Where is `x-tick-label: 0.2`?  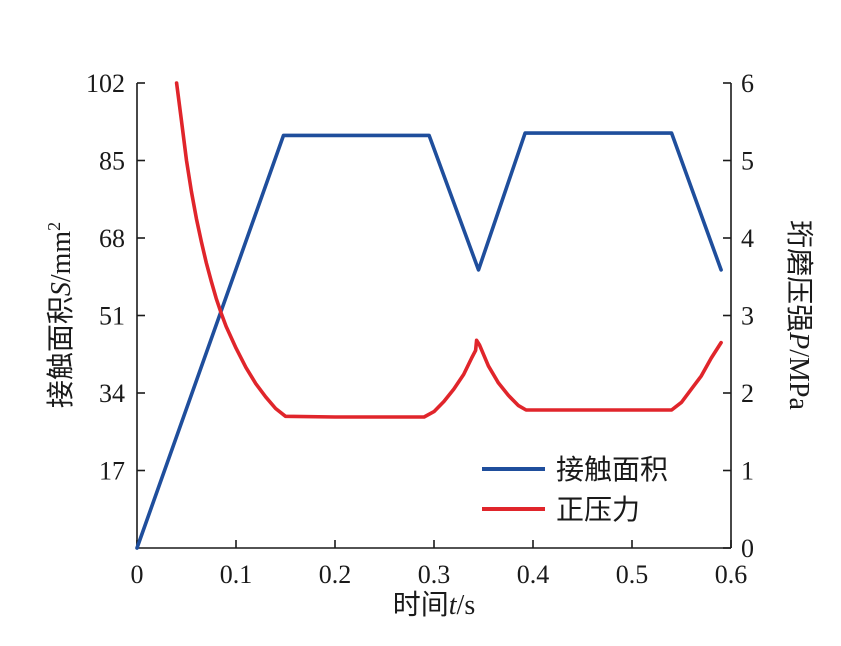
x-tick-label: 0.2 is located at coordinates (335, 574).